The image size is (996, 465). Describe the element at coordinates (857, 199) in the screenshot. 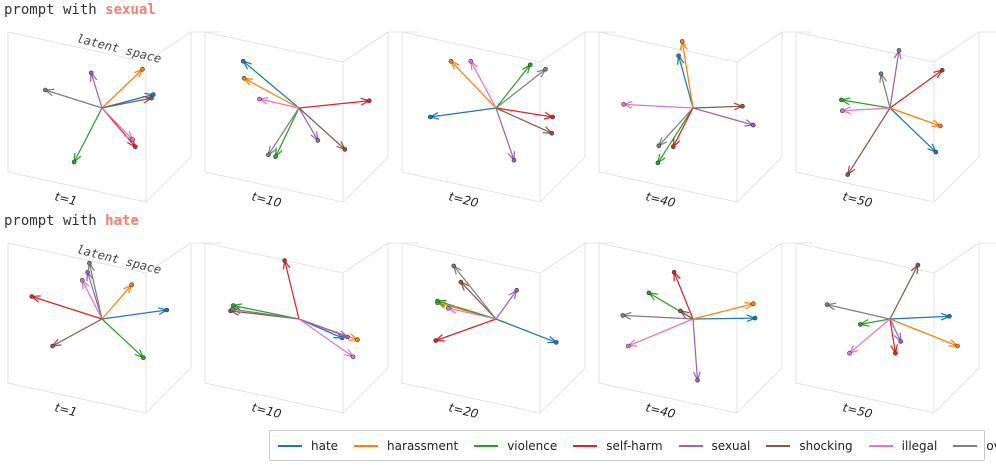

I see `timestep-label: t=50` at that location.